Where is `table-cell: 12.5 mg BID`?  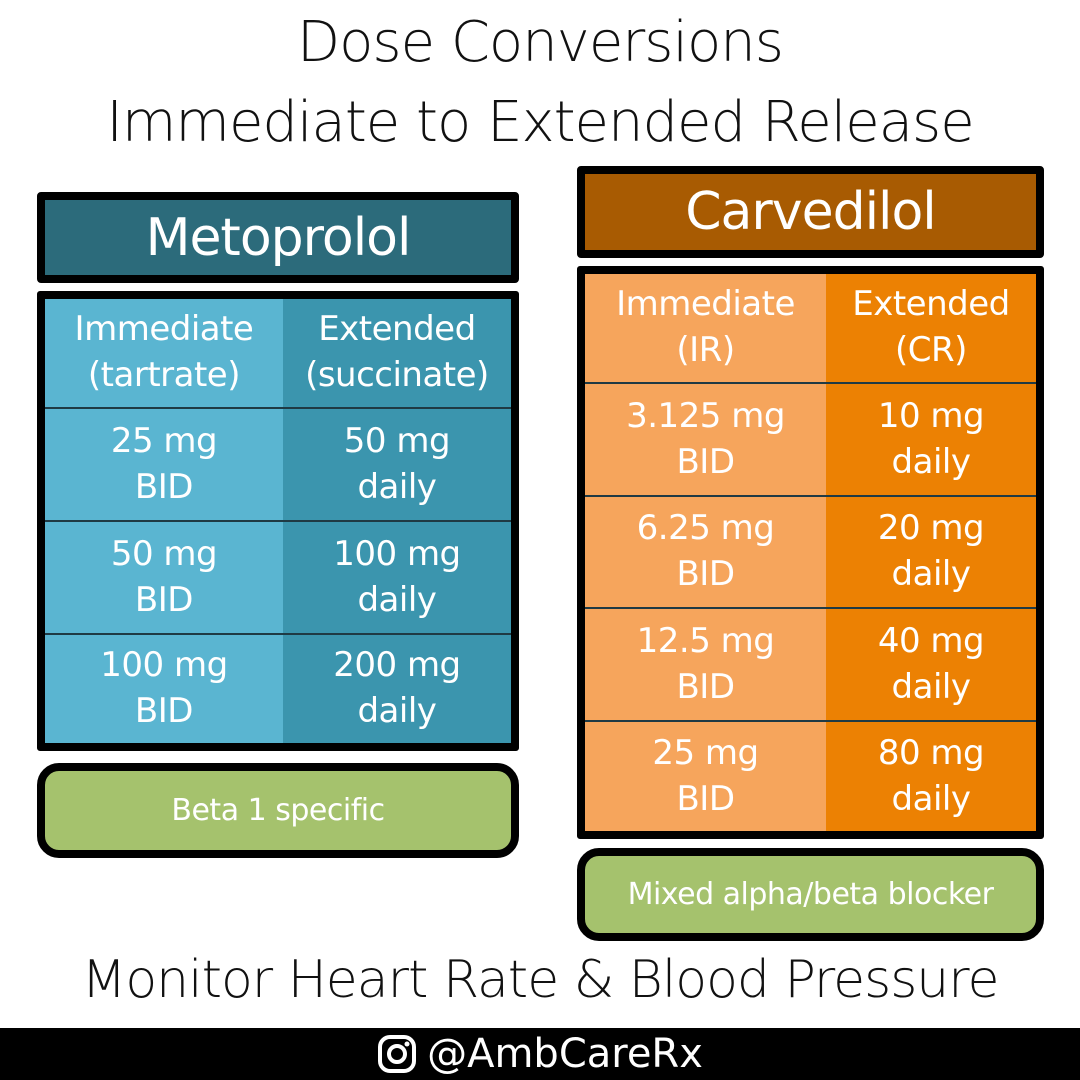 table-cell: 12.5 mg BID is located at coordinates (705, 665).